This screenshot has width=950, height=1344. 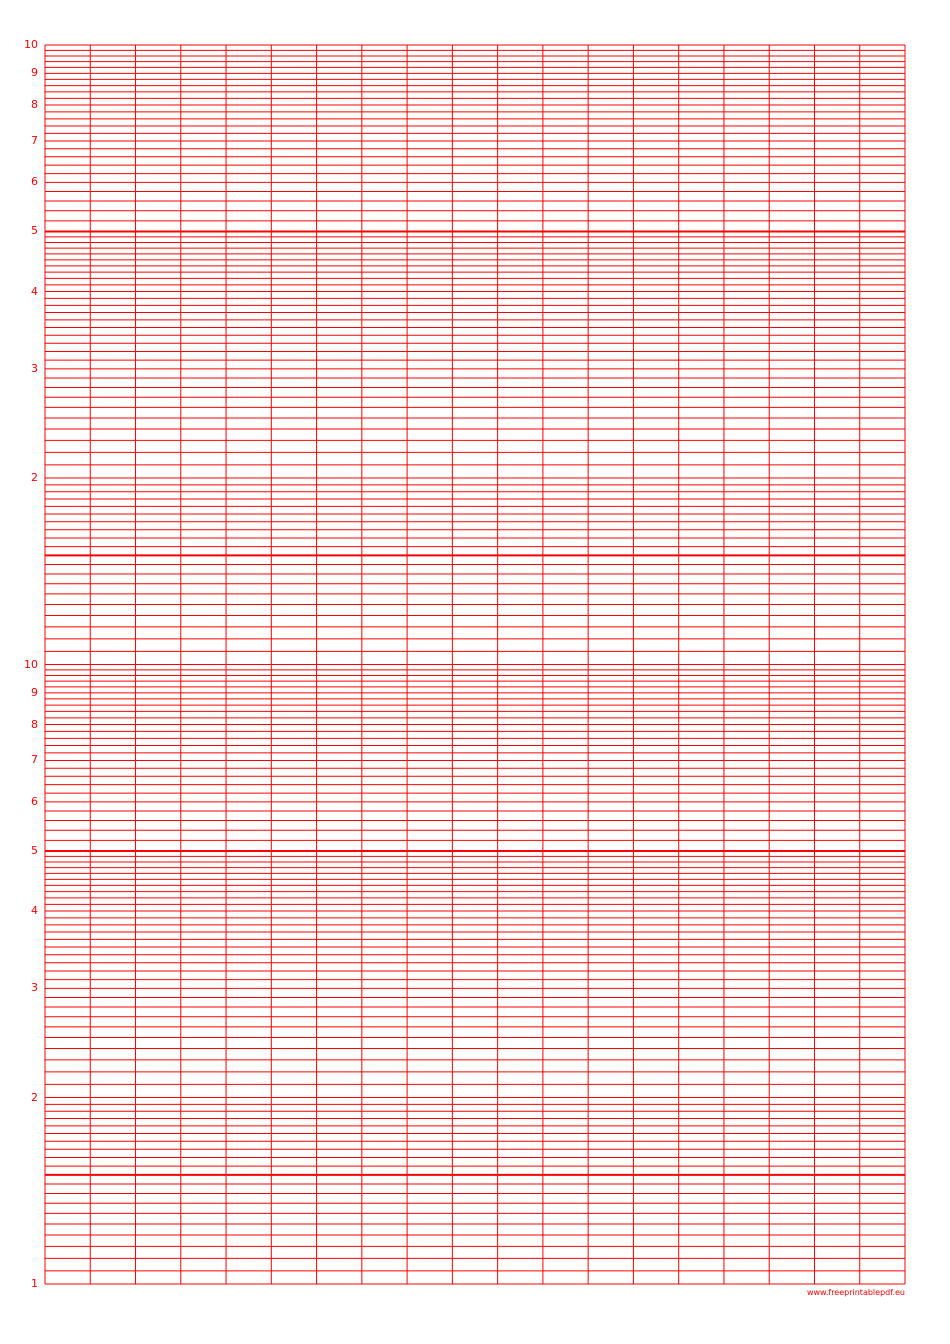 I want to click on website-credit: www.freeprintablepdf.eu, so click(x=855, y=1292).